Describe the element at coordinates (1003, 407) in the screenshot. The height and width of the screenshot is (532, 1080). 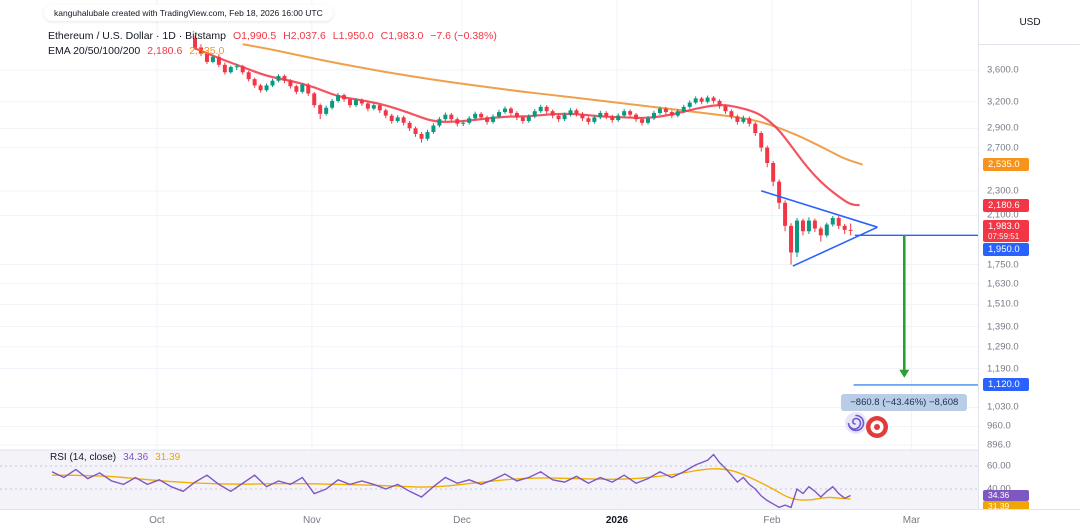
I see `price-axis-label: 1,030.0` at that location.